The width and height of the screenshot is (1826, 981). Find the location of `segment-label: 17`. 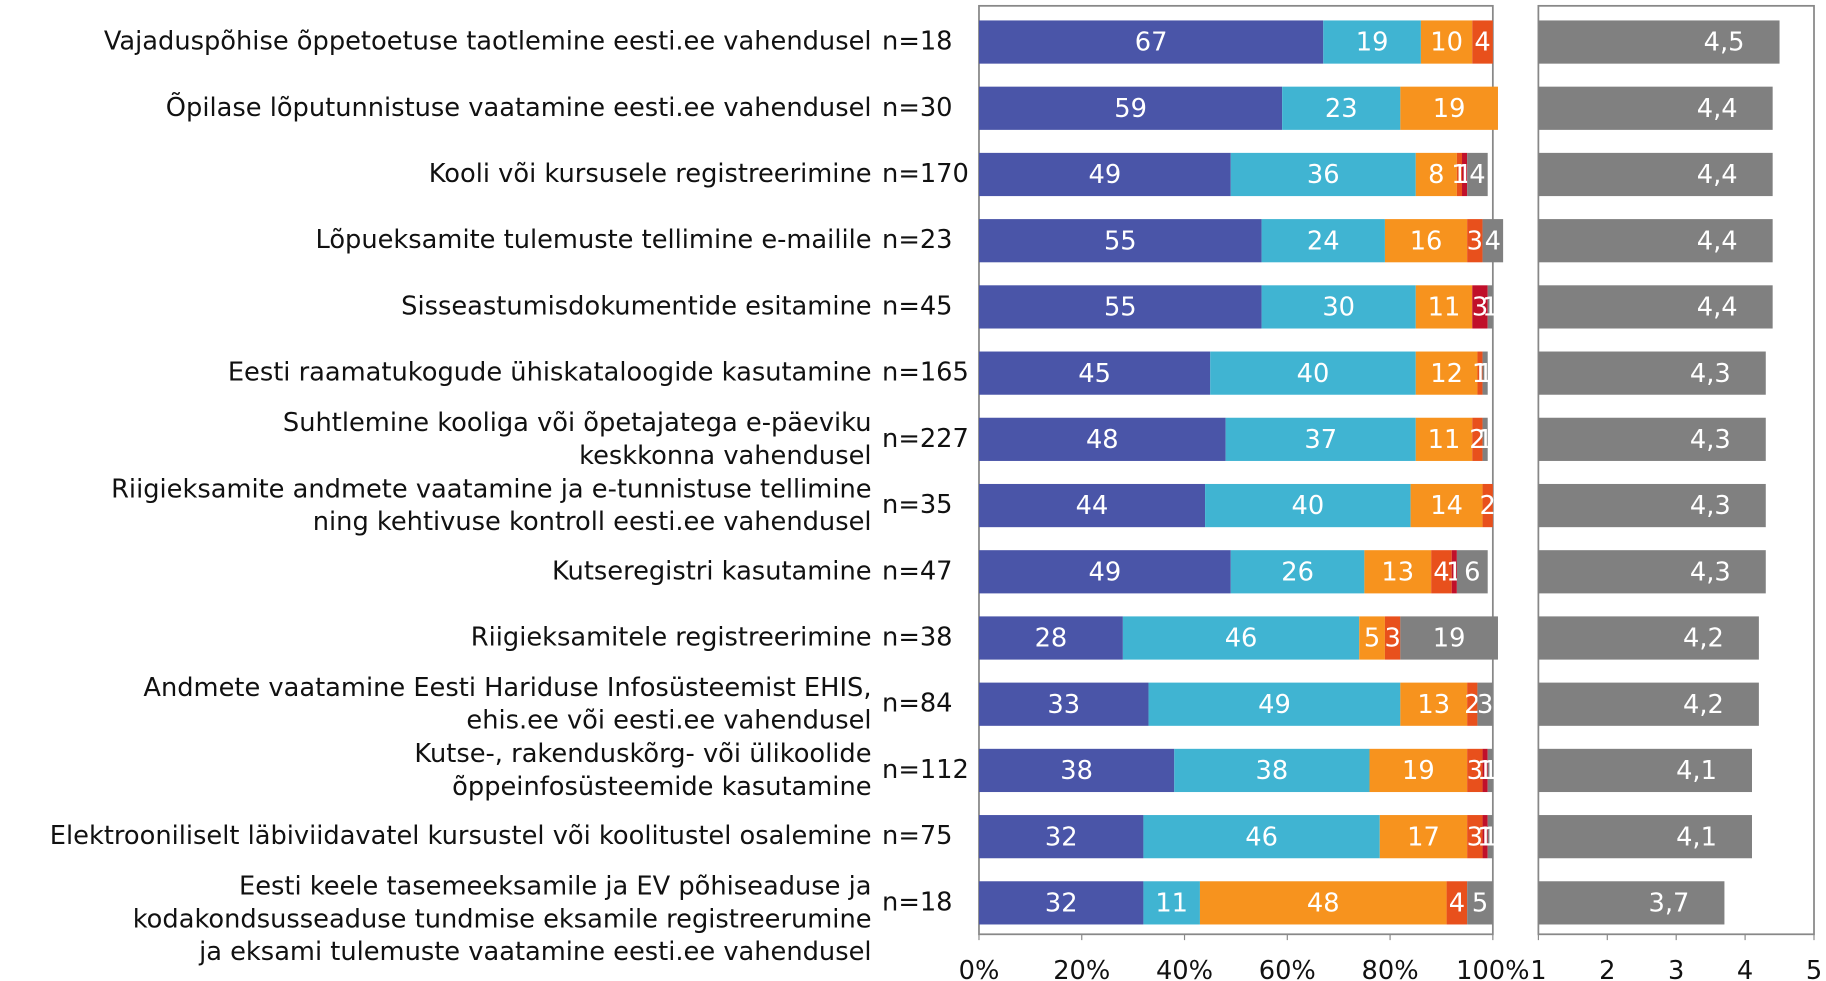

segment-label: 17 is located at coordinates (1423, 837).